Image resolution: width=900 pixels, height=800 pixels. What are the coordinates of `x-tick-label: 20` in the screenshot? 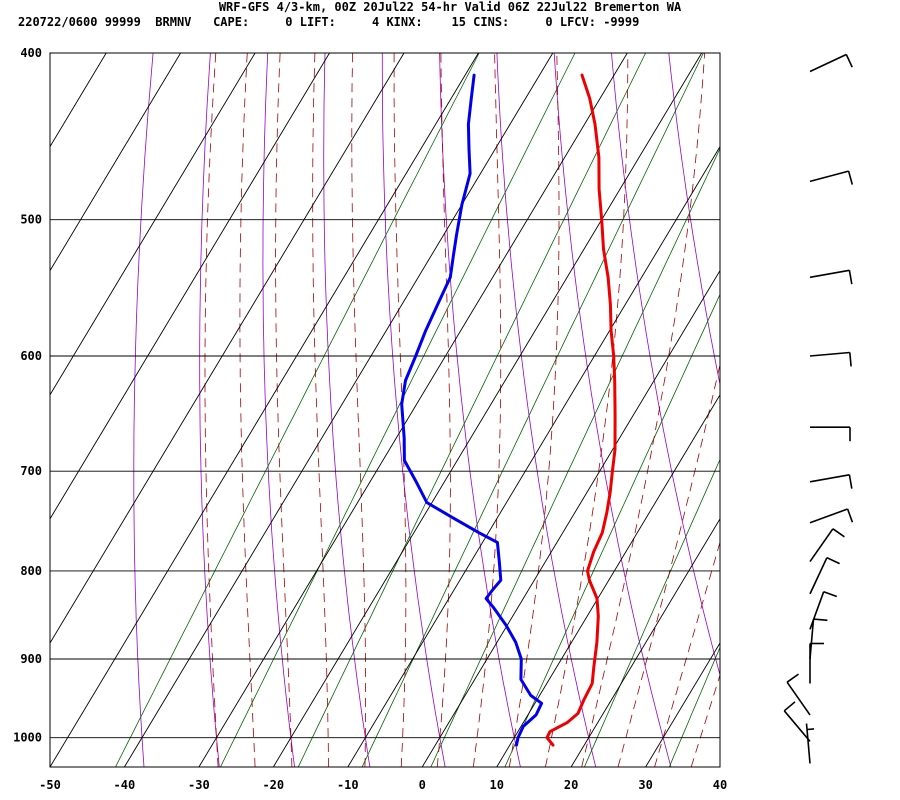 It's located at (571, 785).